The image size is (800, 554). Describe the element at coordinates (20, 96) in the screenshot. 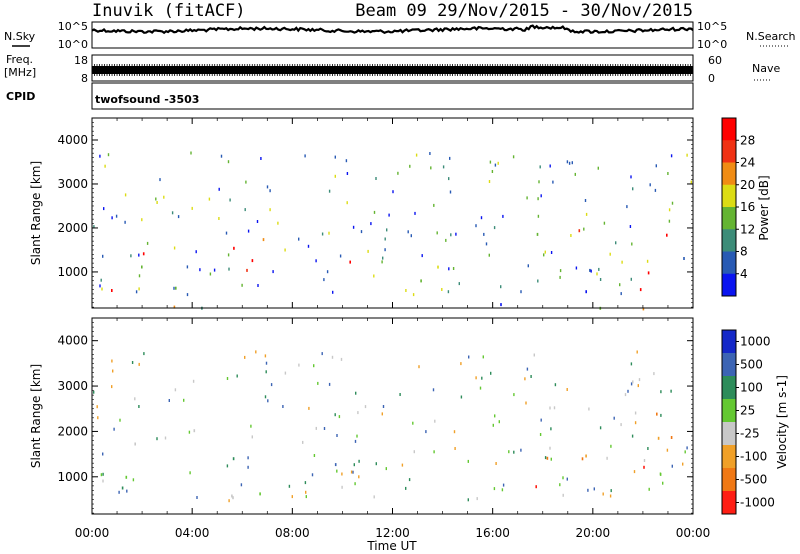

I see `cpid-label: CPID` at that location.